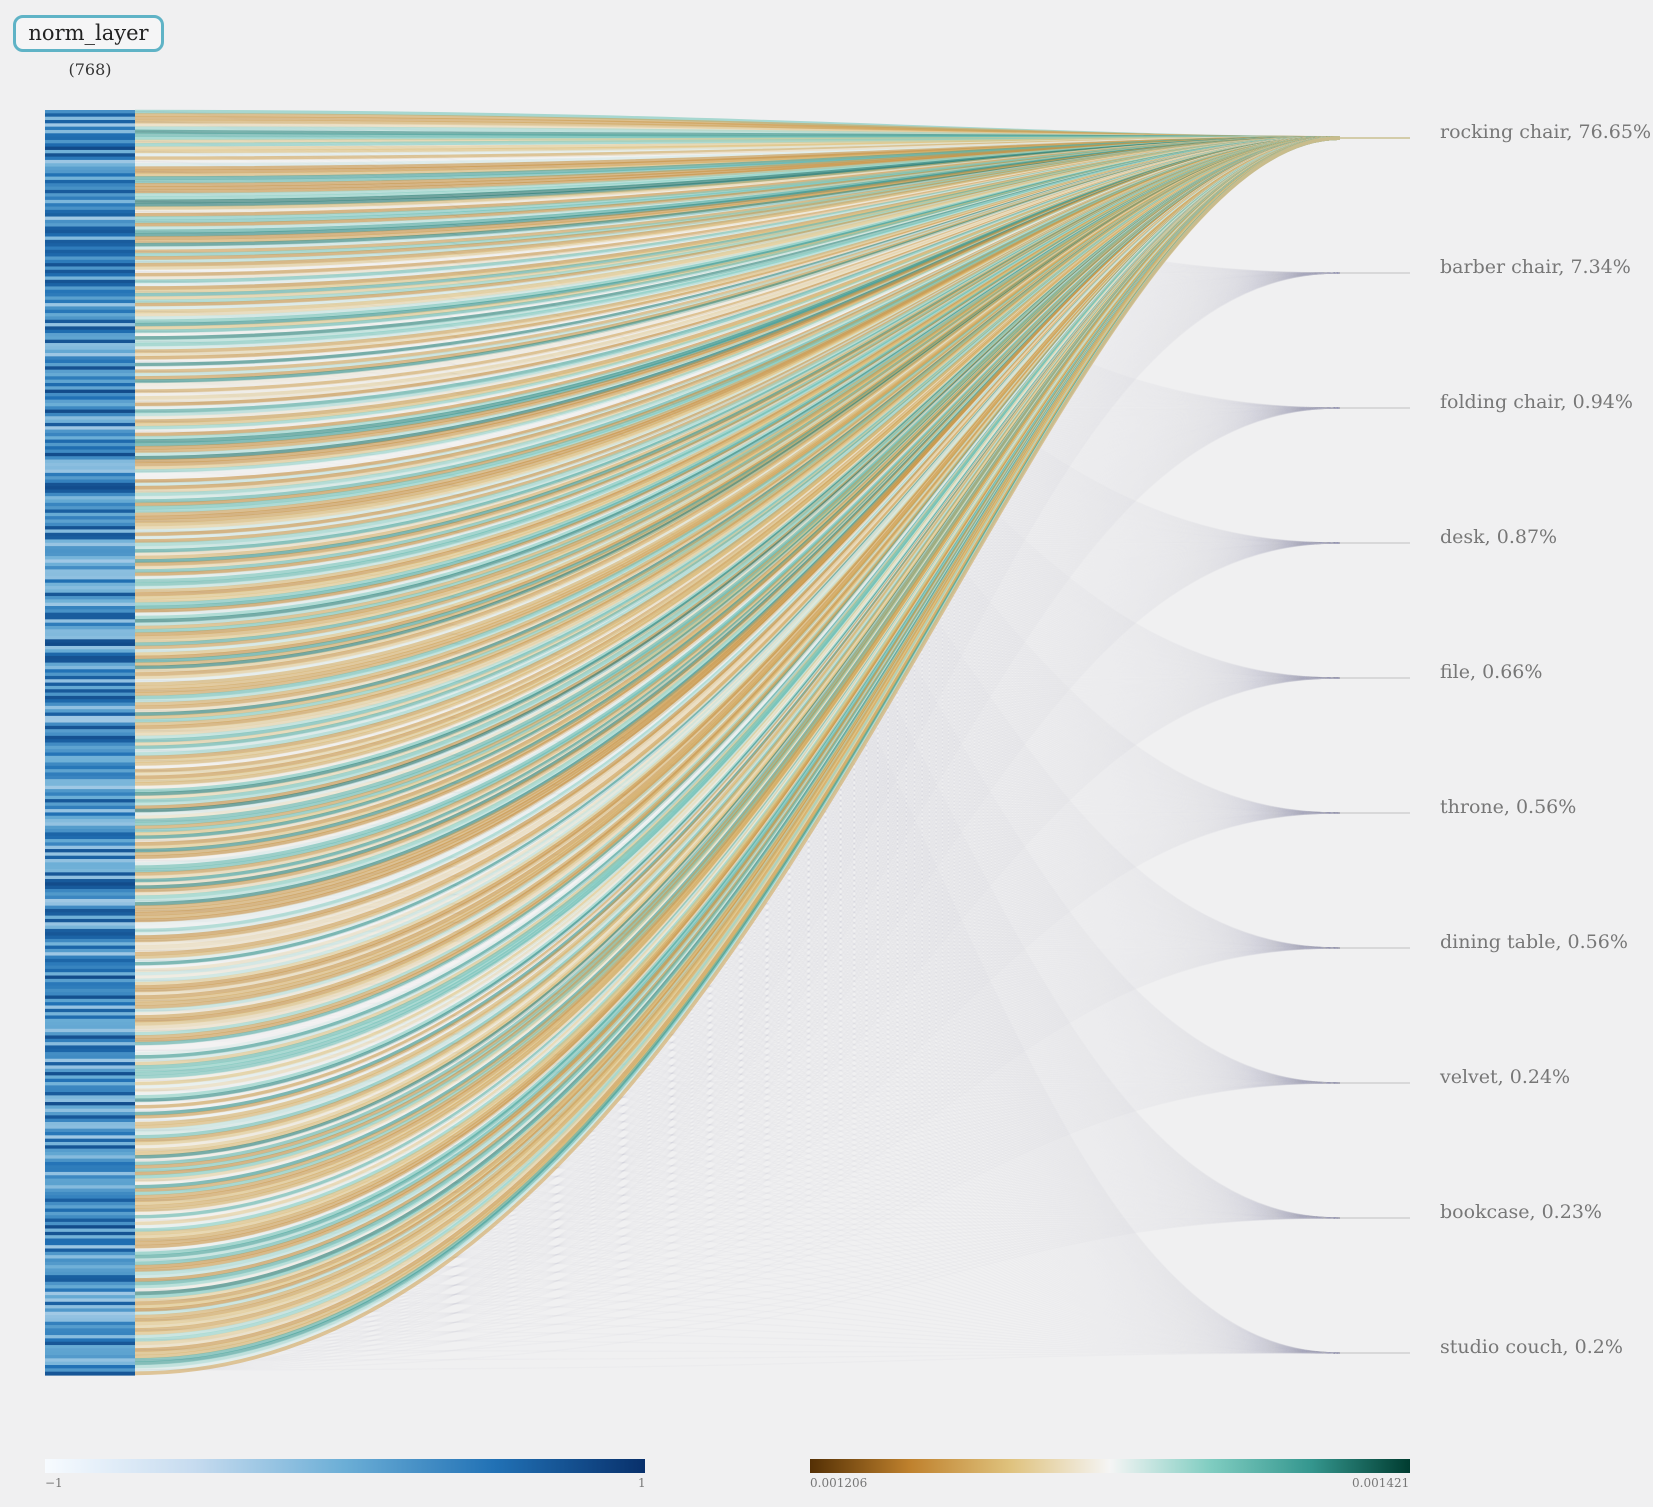 The image size is (1653, 1507). Describe the element at coordinates (88, 33) in the screenshot. I see `layer-button: norm_layer` at that location.